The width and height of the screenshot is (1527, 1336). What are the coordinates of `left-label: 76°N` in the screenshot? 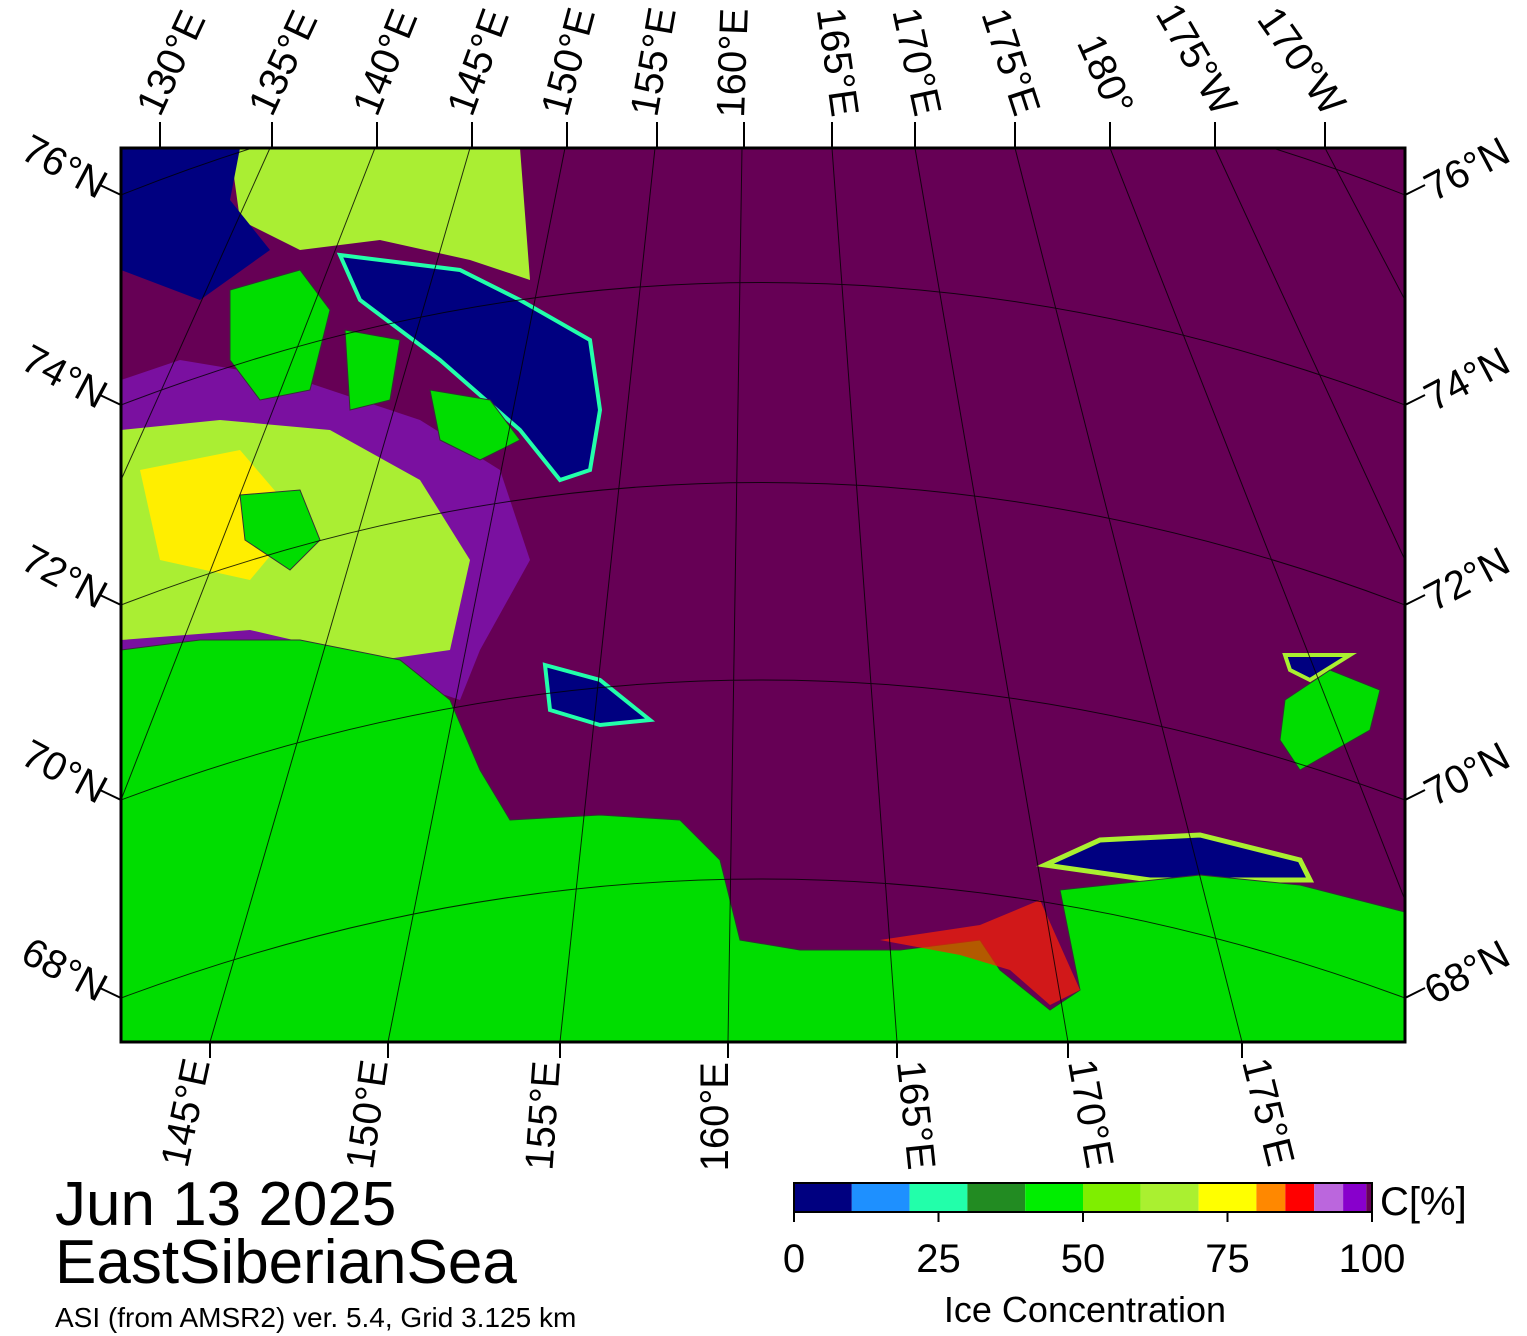 It's located at (65, 167).